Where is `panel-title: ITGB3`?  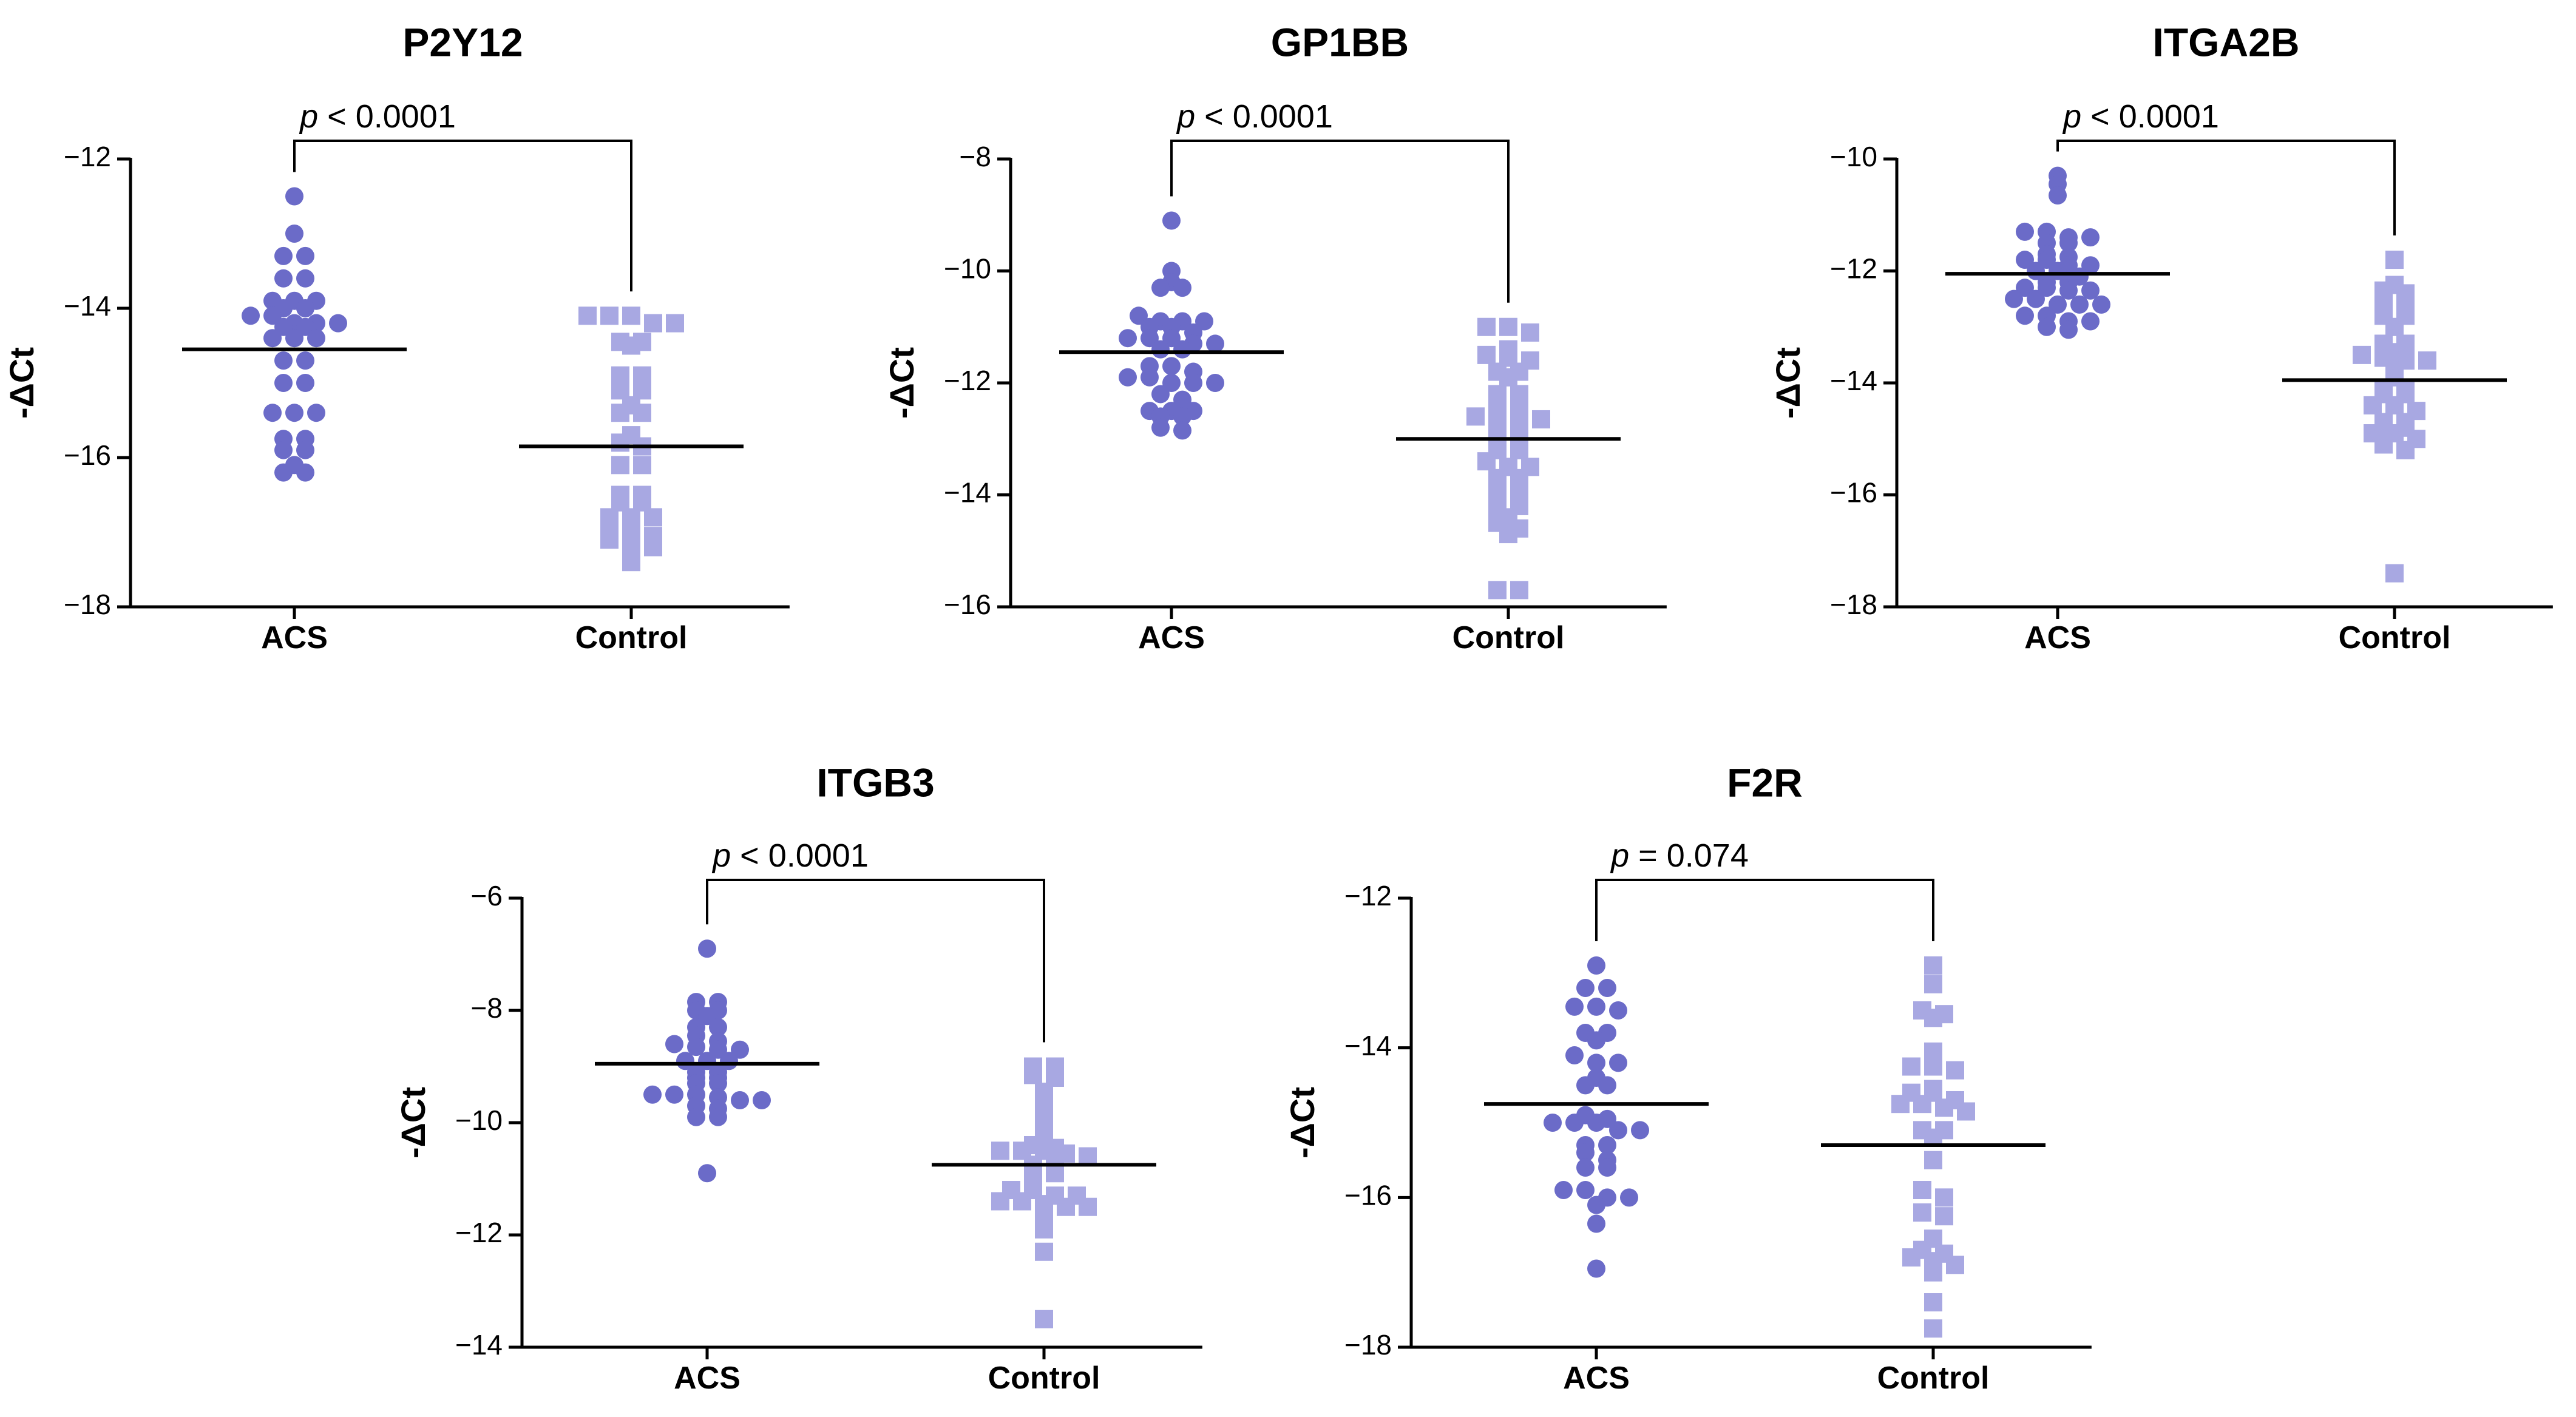 panel-title: ITGB3 is located at coordinates (875, 782).